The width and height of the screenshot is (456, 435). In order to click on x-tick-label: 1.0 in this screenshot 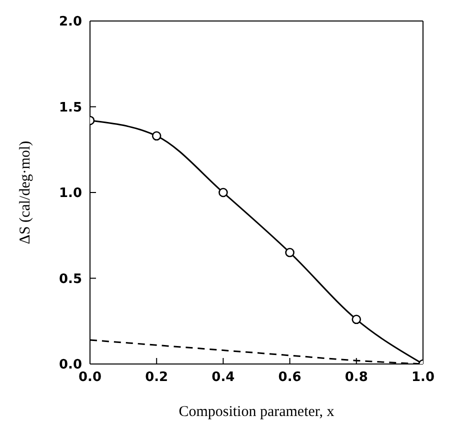, I will do `click(423, 378)`.